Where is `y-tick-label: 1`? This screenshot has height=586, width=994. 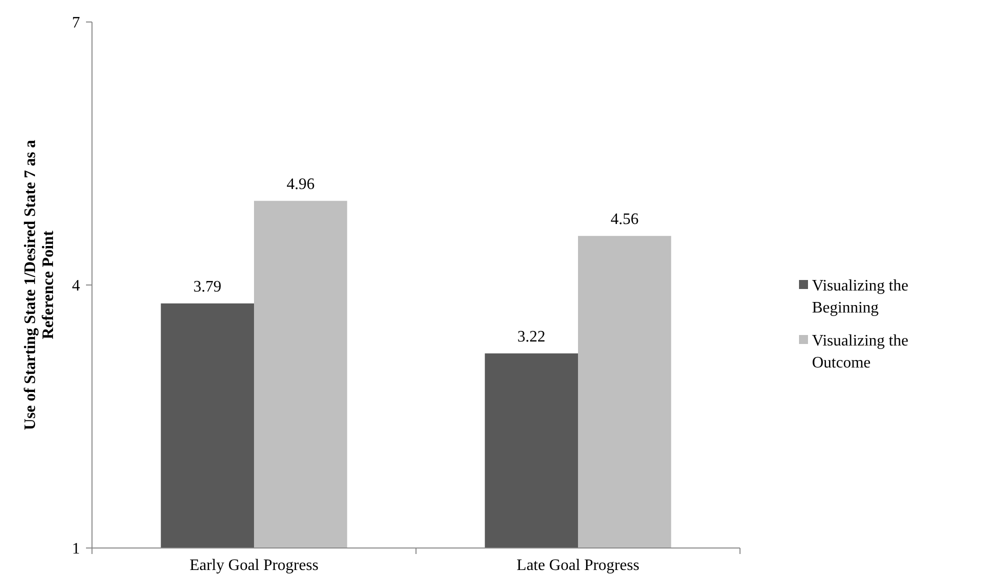
y-tick-label: 1 is located at coordinates (76, 549).